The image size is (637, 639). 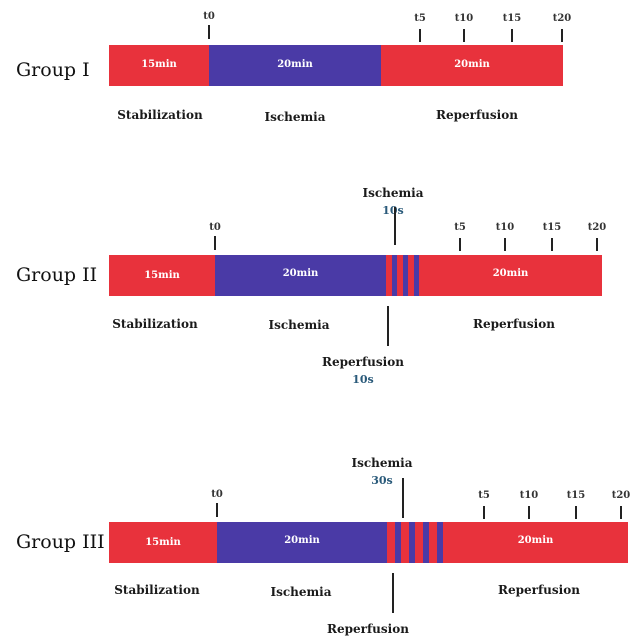 I want to click on group-ii-tick-label-t10: t10, so click(x=505, y=227).